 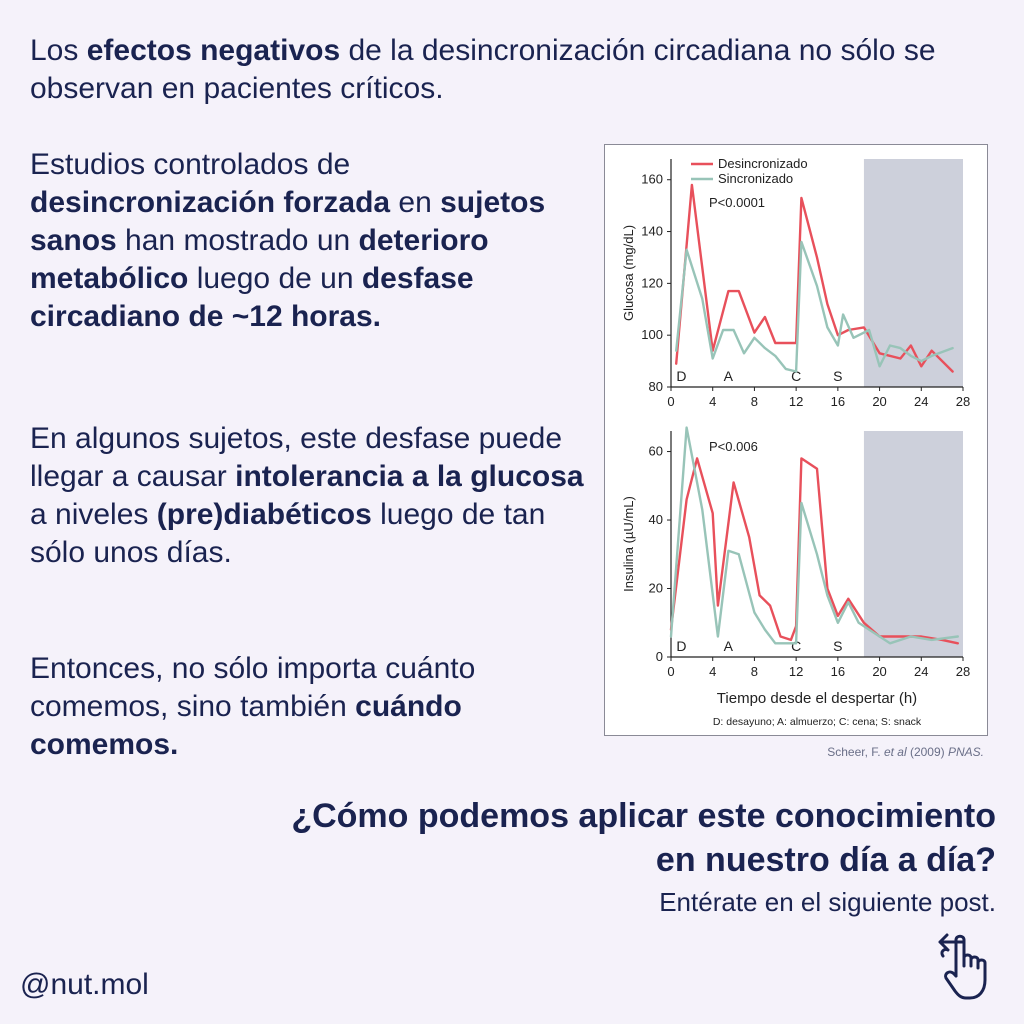 What do you see at coordinates (837, 646) in the screenshot?
I see `chart2-meal-marker: S` at bounding box center [837, 646].